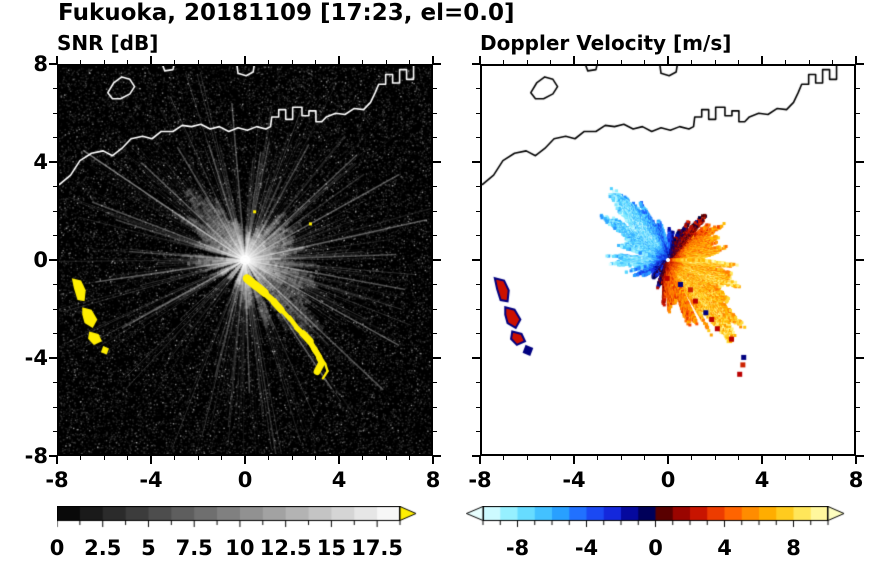 This screenshot has width=870, height=570. I want to click on snr-colorbar-label: 5, so click(148, 548).